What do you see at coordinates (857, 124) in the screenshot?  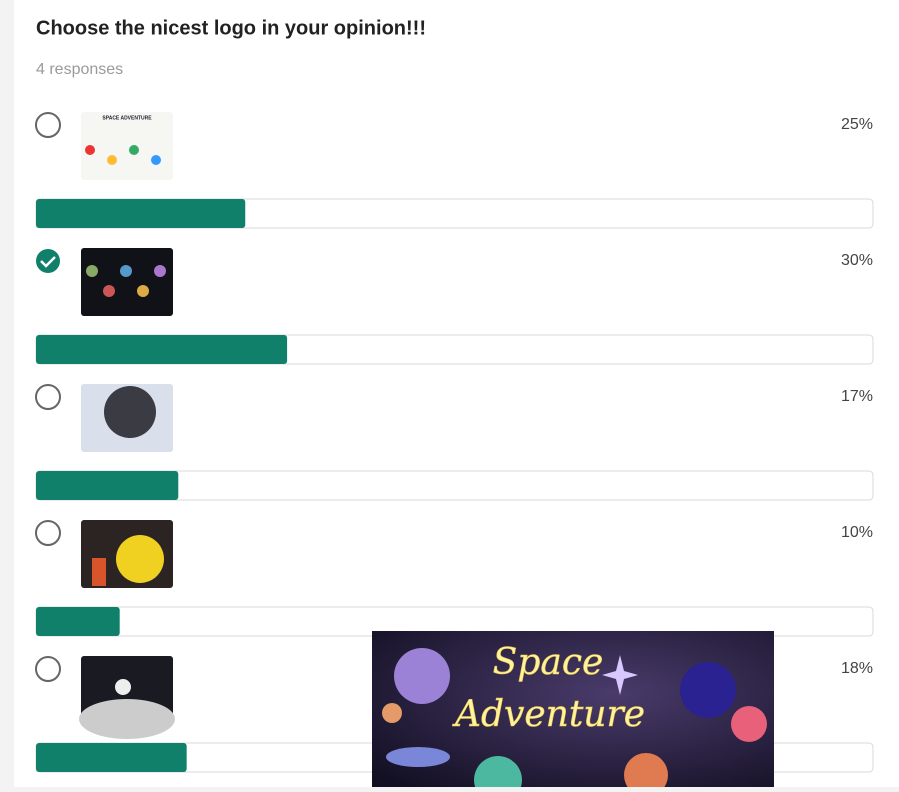 I see `percent-label: 25%` at bounding box center [857, 124].